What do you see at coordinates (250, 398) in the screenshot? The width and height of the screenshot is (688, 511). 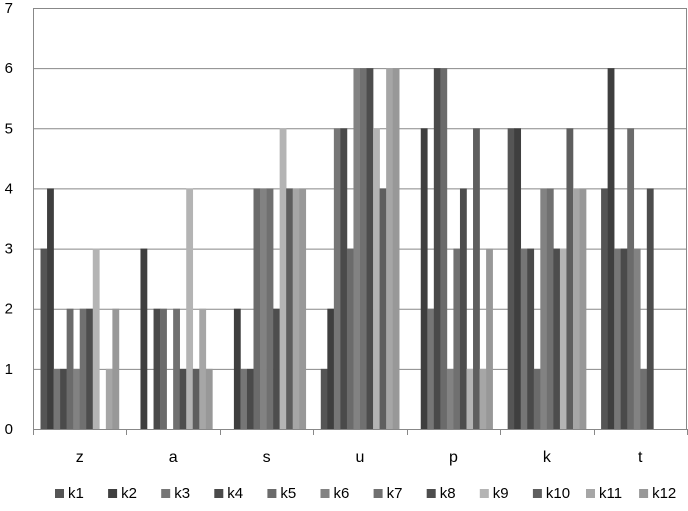 I see `bar-k4-s` at bounding box center [250, 398].